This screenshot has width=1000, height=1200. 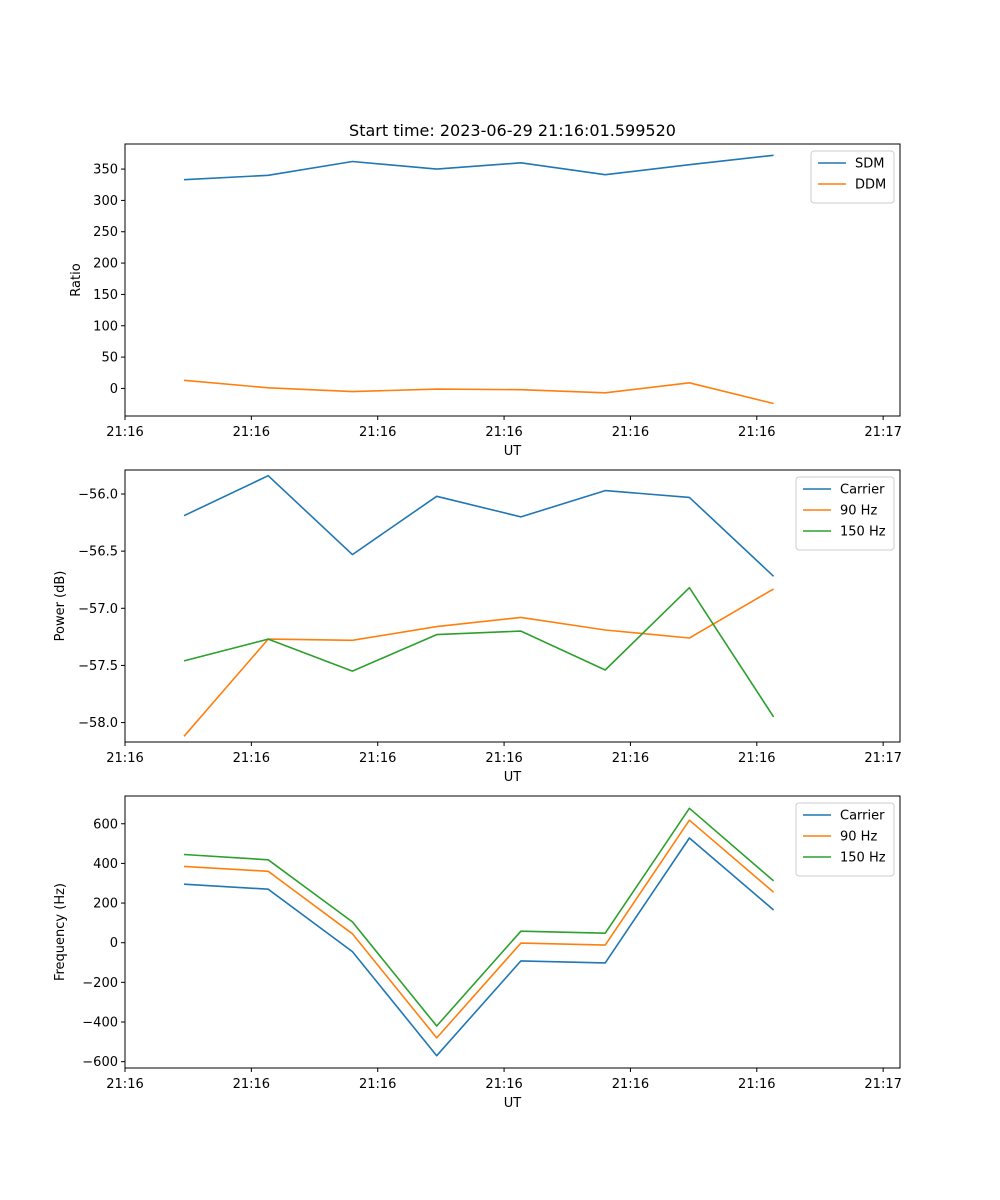 What do you see at coordinates (109, 358) in the screenshot?
I see `y-tick-label: 50` at bounding box center [109, 358].